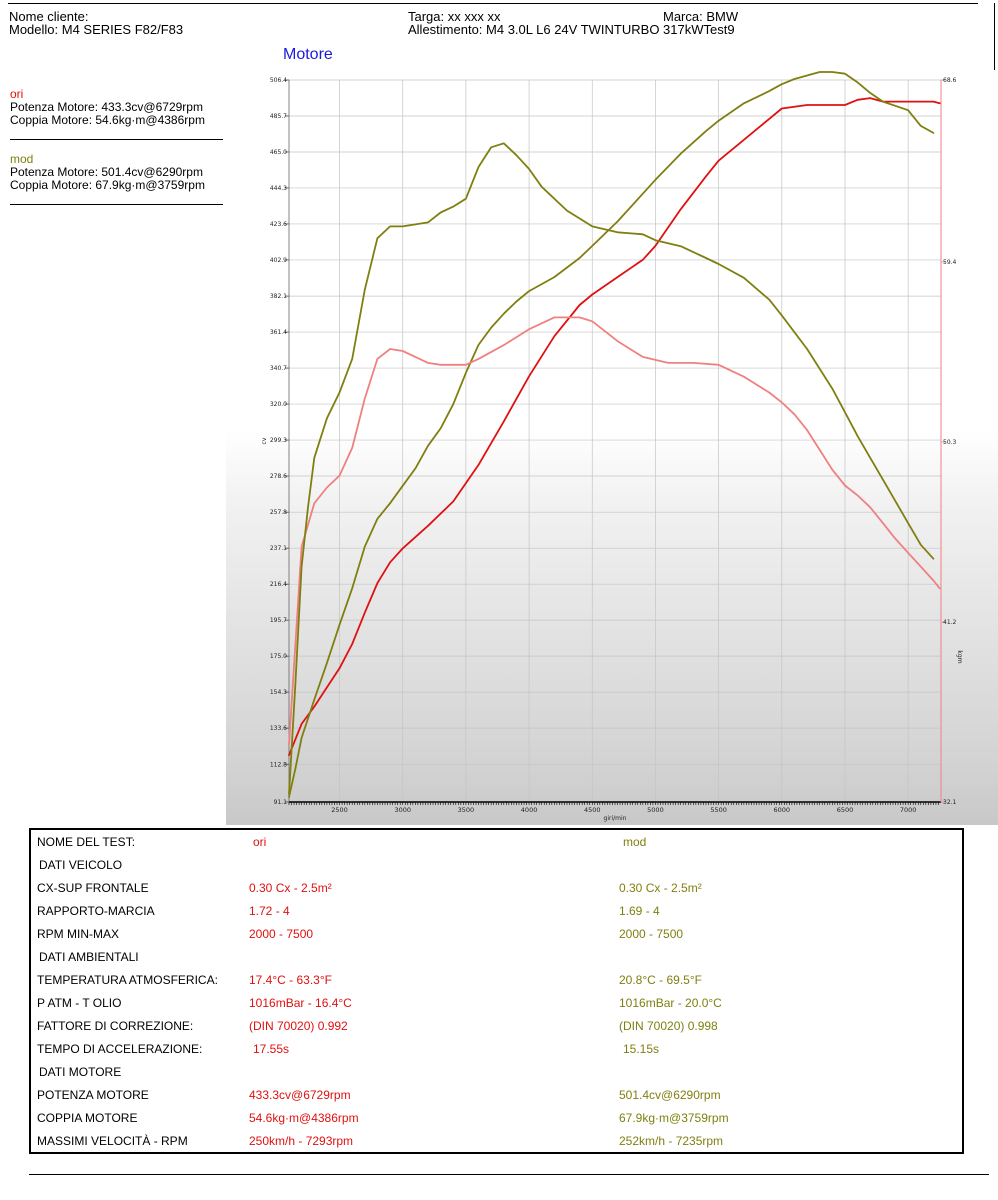  What do you see at coordinates (496, 864) in the screenshot?
I see `section-row: DATI VEICOLO` at bounding box center [496, 864].